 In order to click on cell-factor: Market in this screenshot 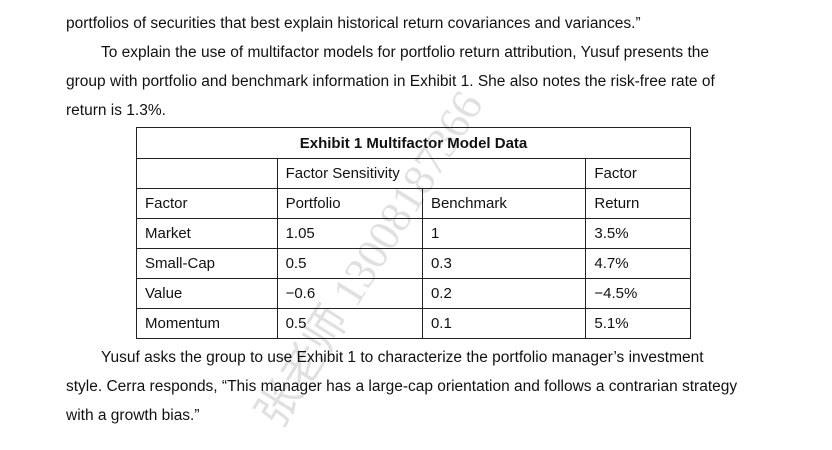, I will do `click(207, 233)`.